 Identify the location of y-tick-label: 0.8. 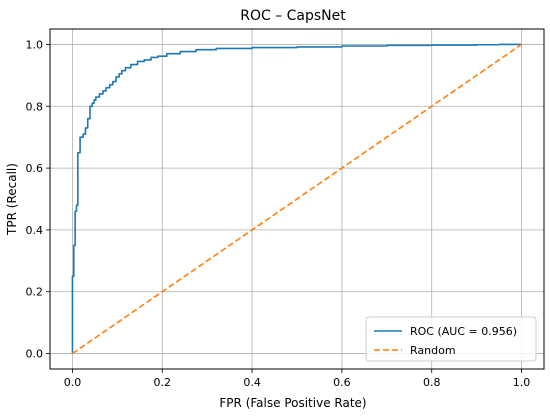
(35, 106).